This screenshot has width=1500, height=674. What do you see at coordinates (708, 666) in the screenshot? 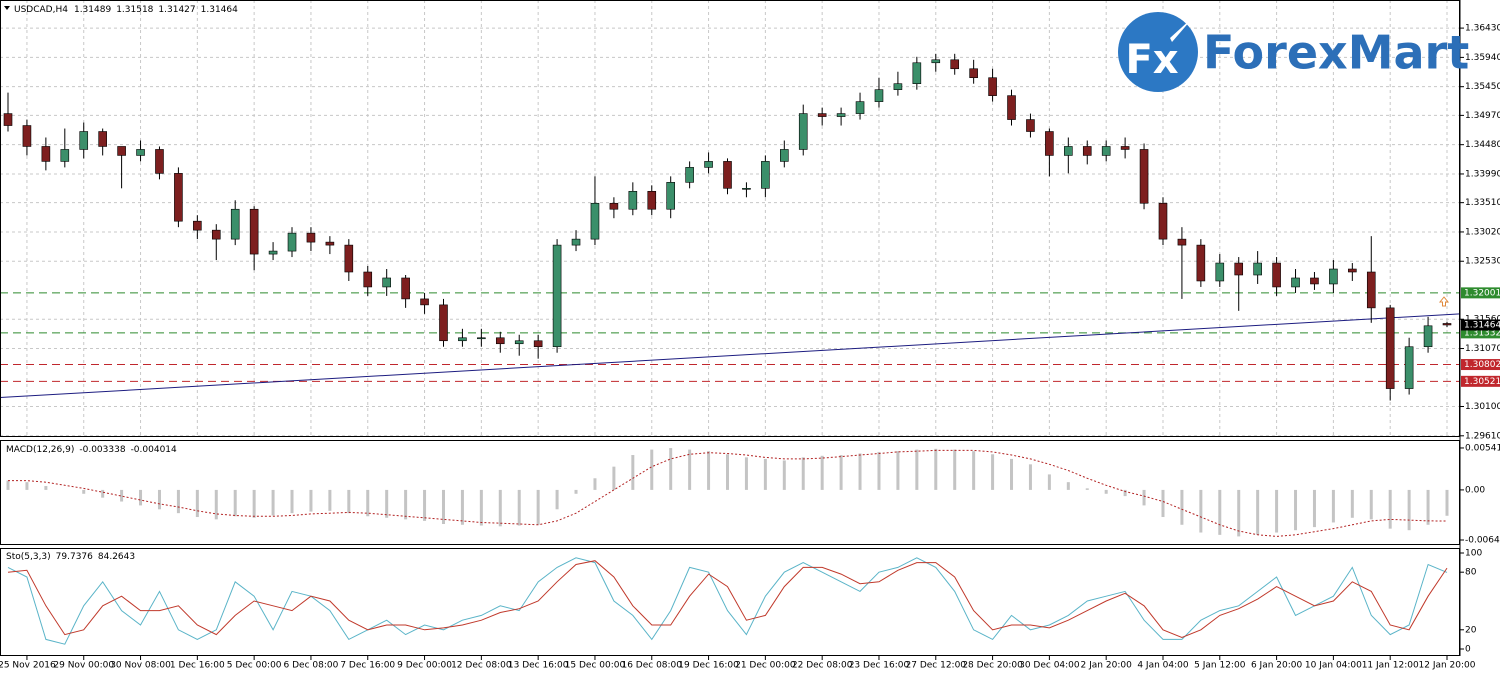
I see `x-tick-label: 19 Dec 16:00` at bounding box center [708, 666].